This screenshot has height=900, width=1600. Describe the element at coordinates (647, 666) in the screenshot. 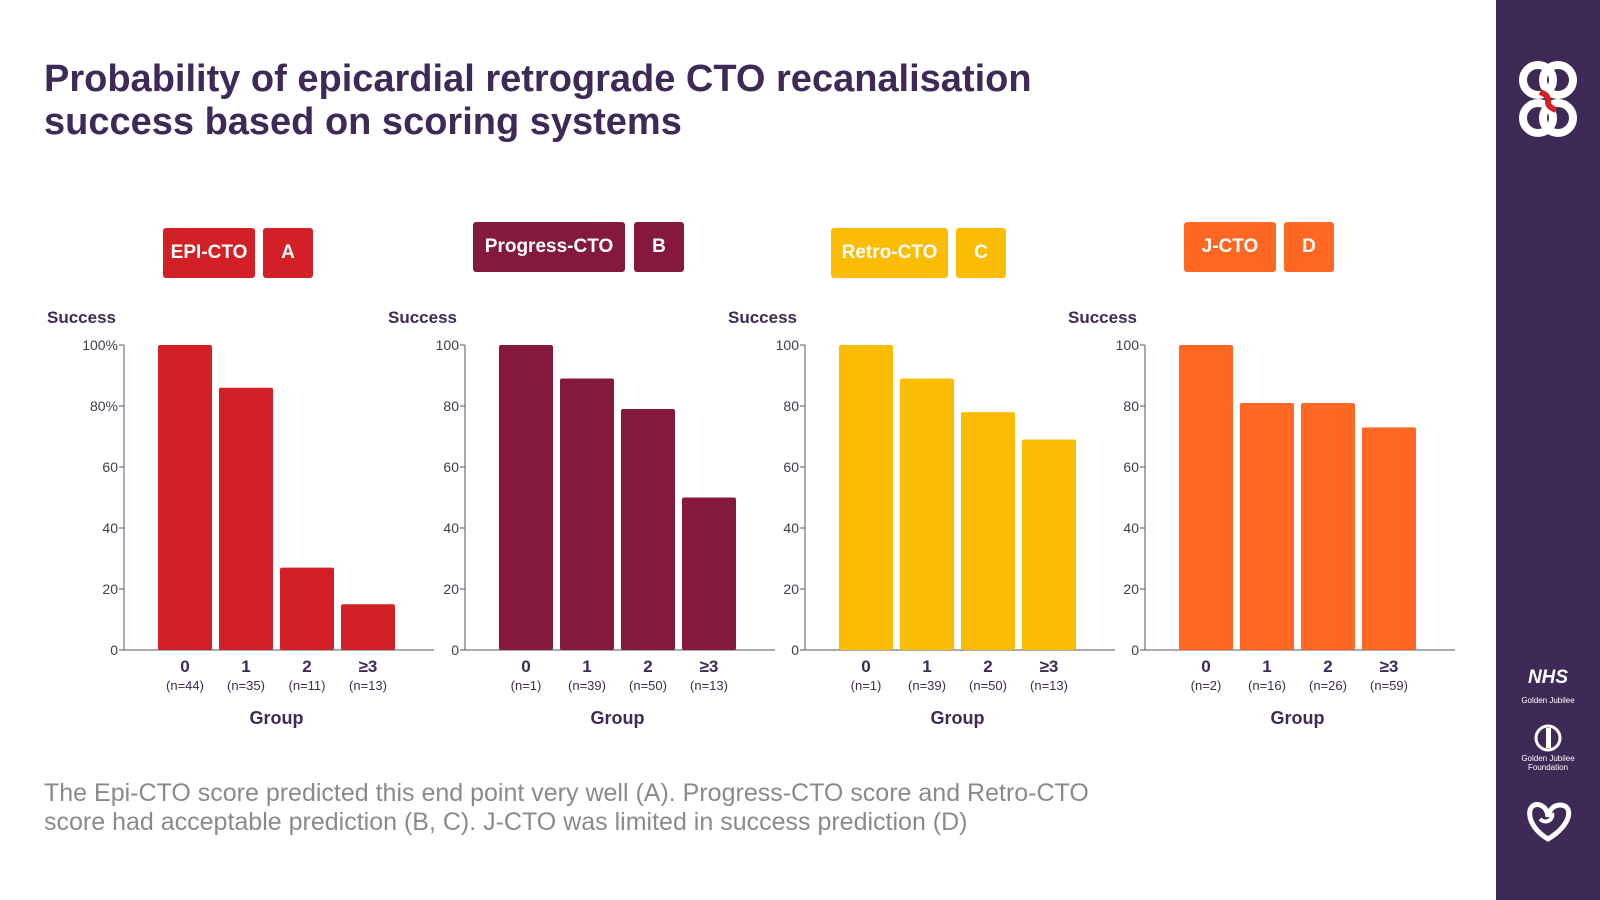

I see `chart-b-x-tick-label: 2` at that location.